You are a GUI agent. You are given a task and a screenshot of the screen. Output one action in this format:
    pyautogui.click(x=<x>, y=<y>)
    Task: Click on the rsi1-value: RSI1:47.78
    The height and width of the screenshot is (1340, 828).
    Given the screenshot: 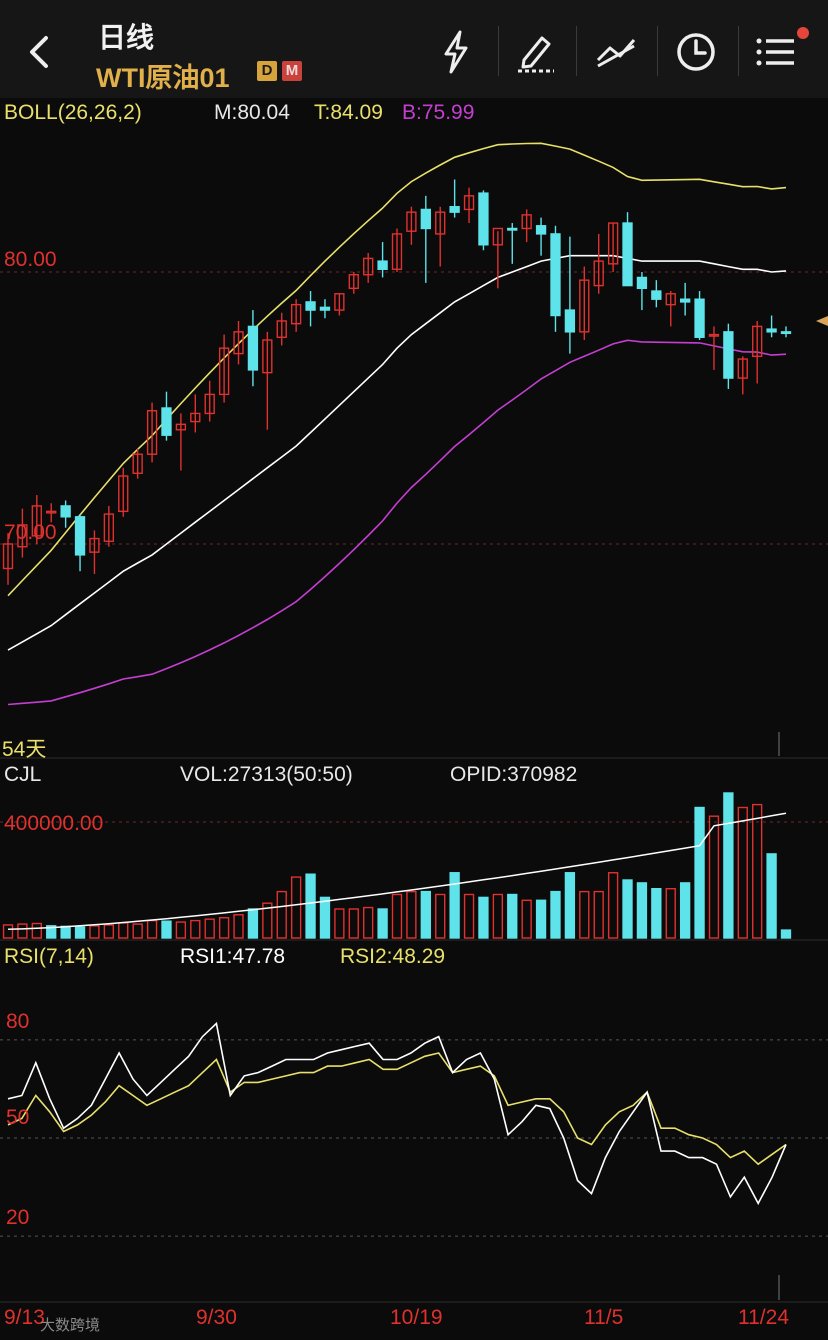 What is the action you would take?
    pyautogui.click(x=233, y=956)
    